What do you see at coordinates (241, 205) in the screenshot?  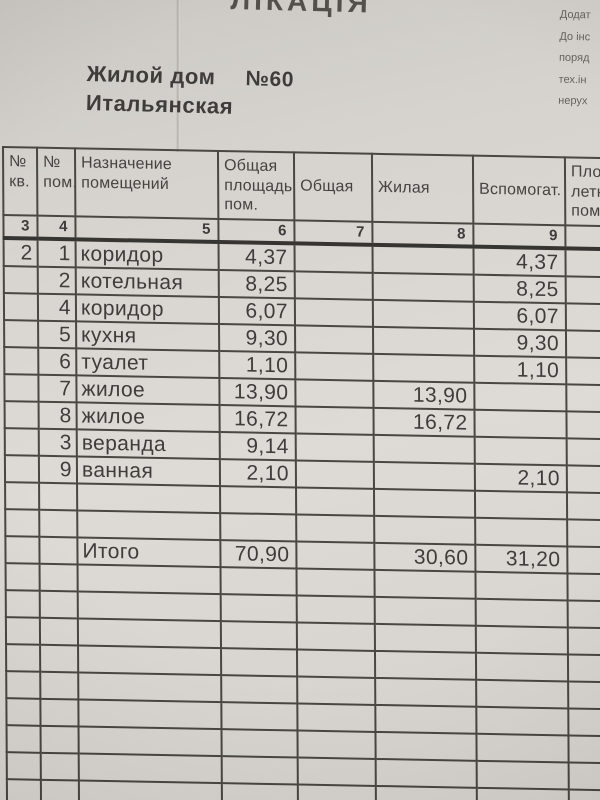 I see `column-header-line: пом.` at bounding box center [241, 205].